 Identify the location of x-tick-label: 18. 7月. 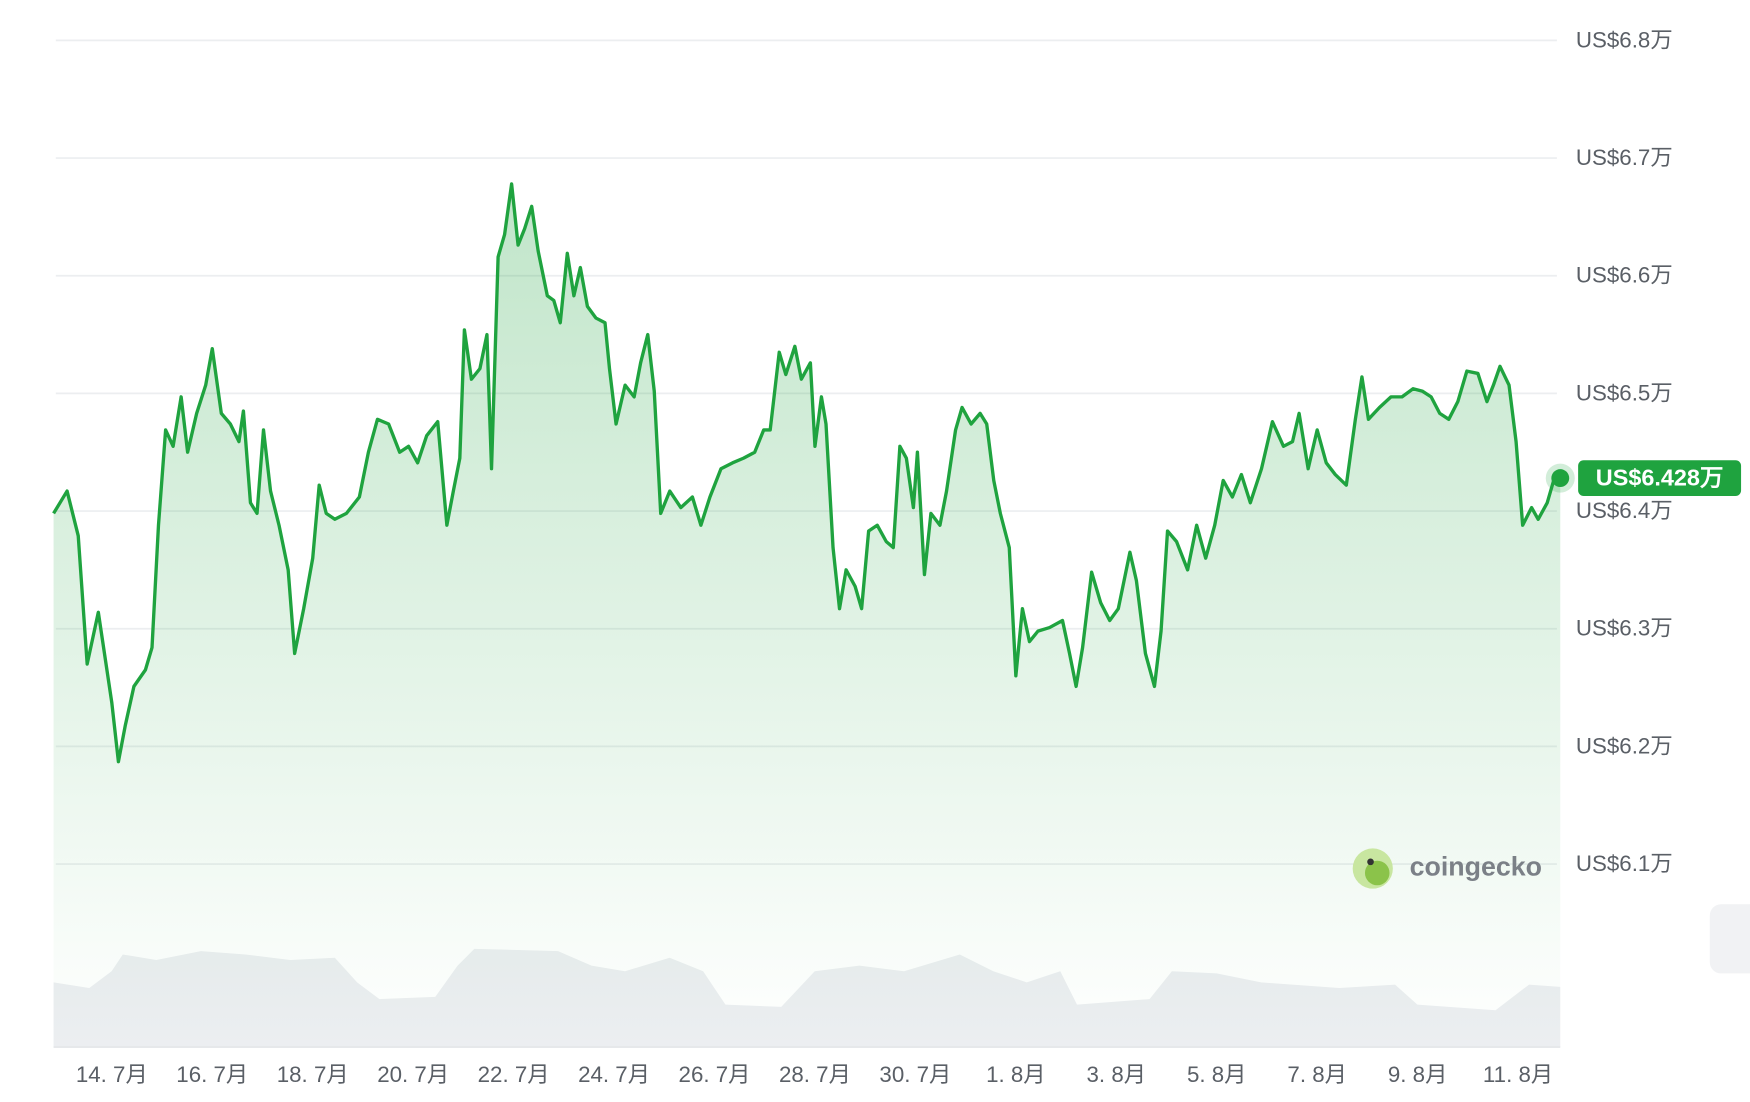
(313, 1074).